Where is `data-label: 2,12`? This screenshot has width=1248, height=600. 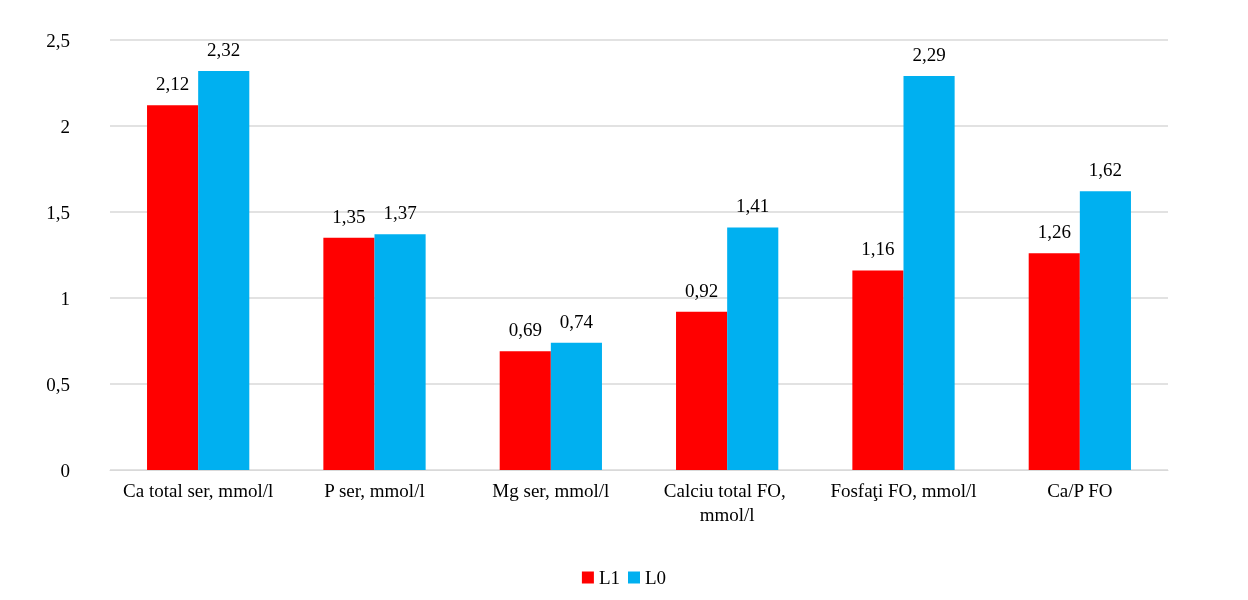
data-label: 2,12 is located at coordinates (172, 84).